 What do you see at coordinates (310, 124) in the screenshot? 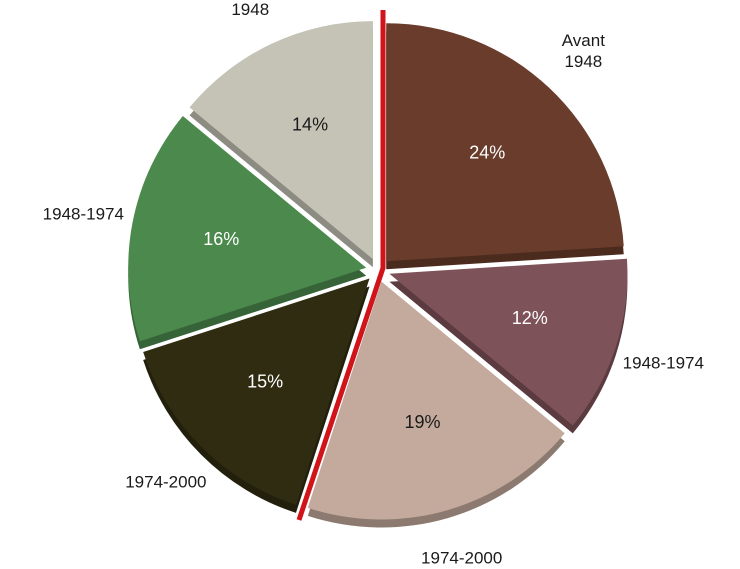
I see `value-label: 14%` at bounding box center [310, 124].